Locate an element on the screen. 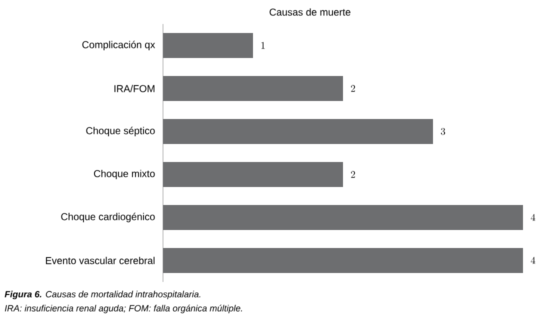  y-tick-label: IRA/FOM is located at coordinates (134, 88).